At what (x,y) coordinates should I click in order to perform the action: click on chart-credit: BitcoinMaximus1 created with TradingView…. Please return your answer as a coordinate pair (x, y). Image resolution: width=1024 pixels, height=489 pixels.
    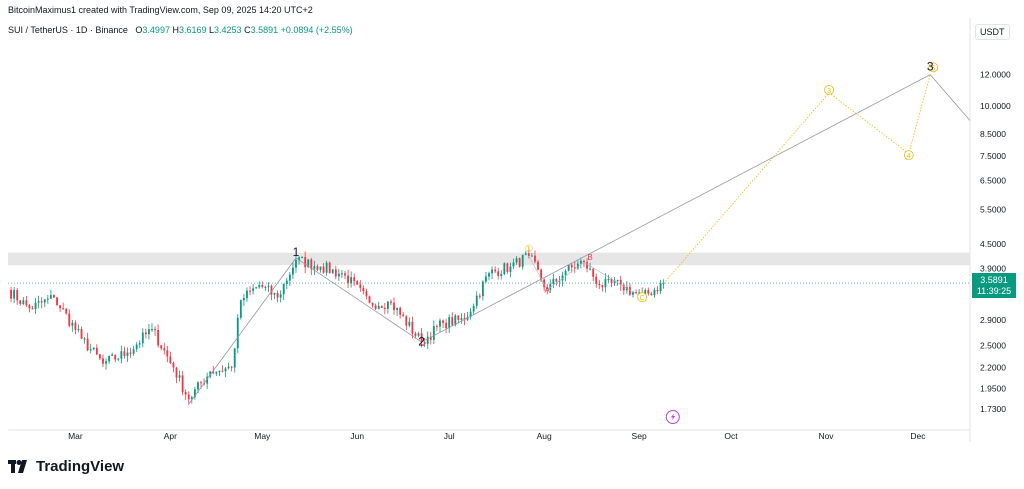
    Looking at the image, I should click on (160, 10).